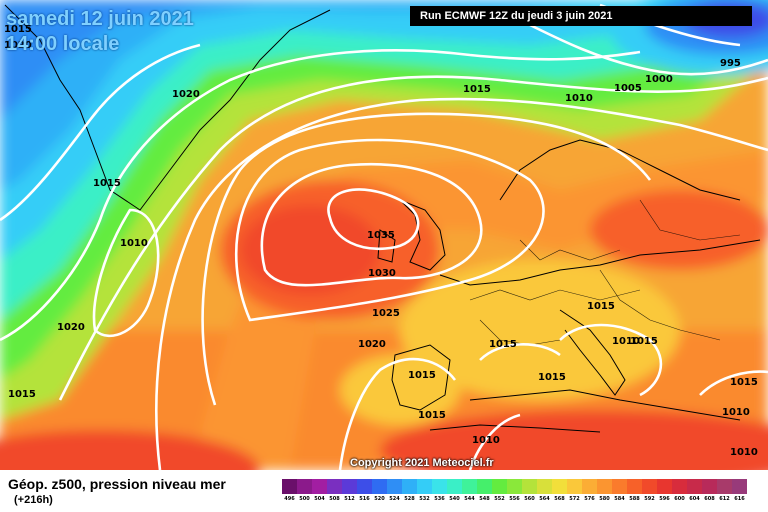 The height and width of the screenshot is (512, 768). What do you see at coordinates (454, 499) in the screenshot?
I see `color-scale-label: 540` at bounding box center [454, 499].